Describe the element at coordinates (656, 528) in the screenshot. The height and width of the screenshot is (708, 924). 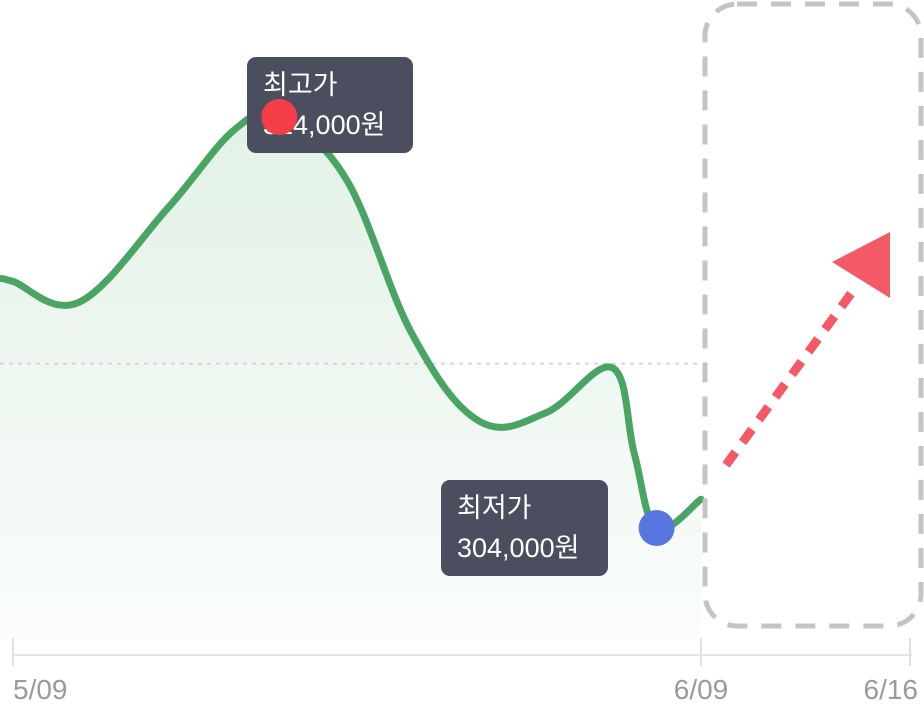
I see `low-price-dot` at that location.